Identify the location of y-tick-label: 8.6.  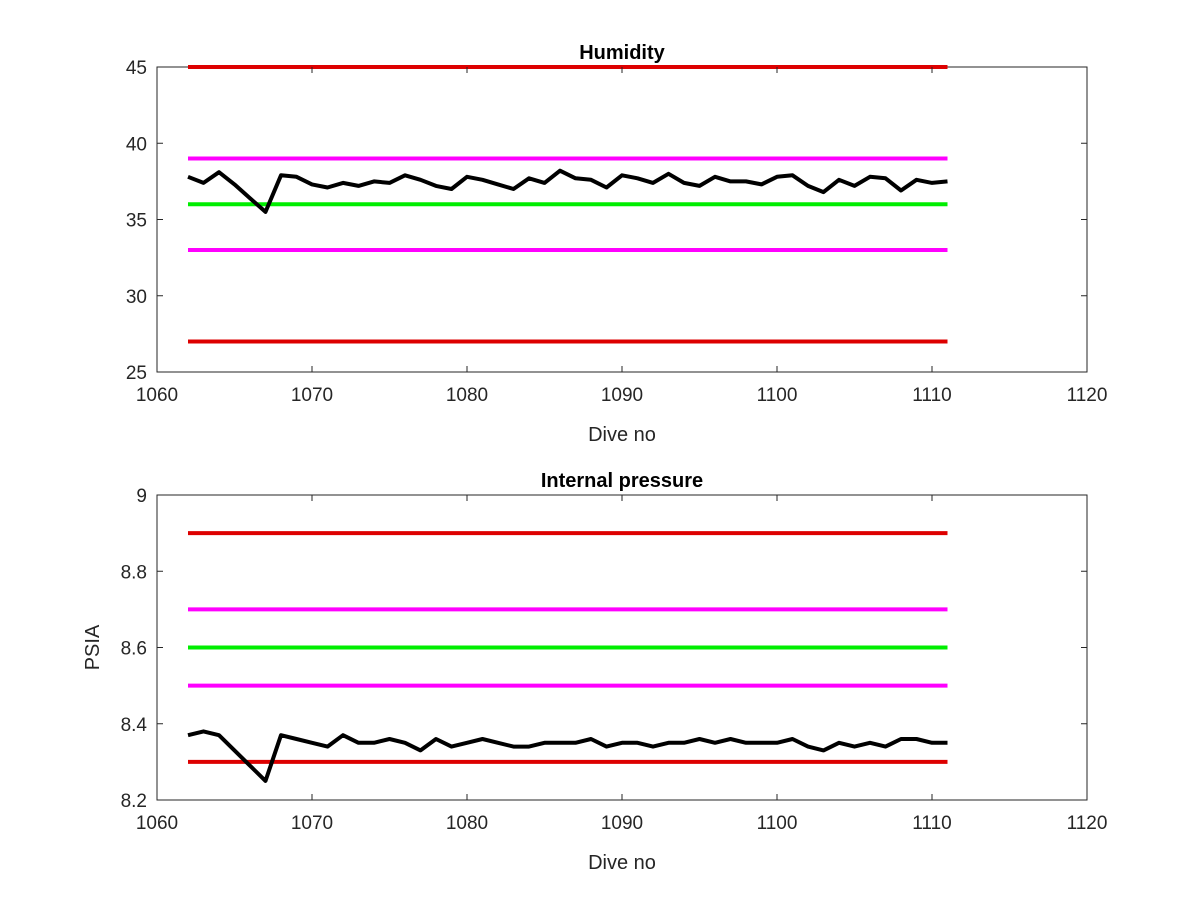
(134, 649).